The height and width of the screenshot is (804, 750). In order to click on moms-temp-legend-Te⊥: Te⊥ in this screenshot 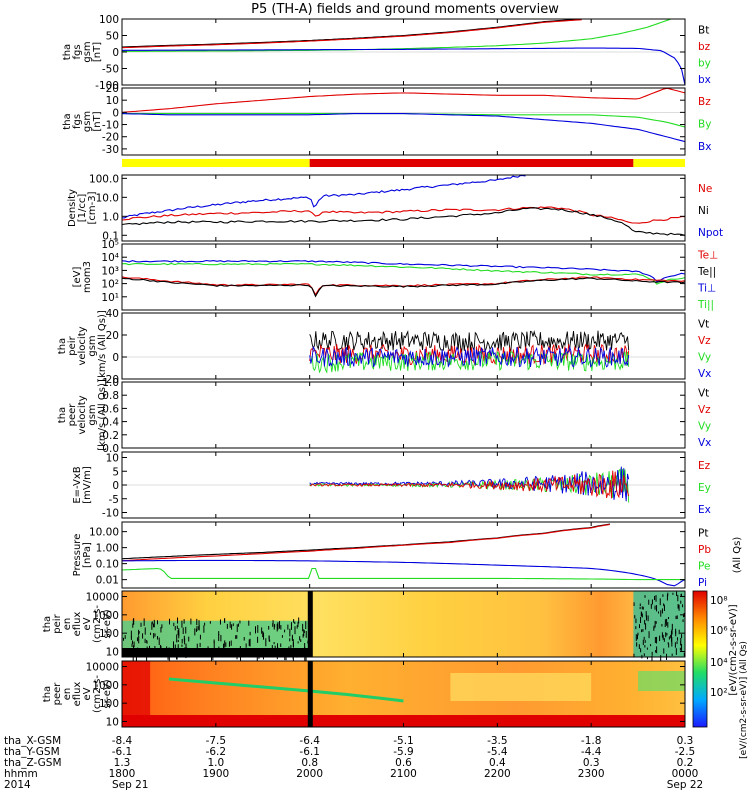, I will do `click(707, 255)`.